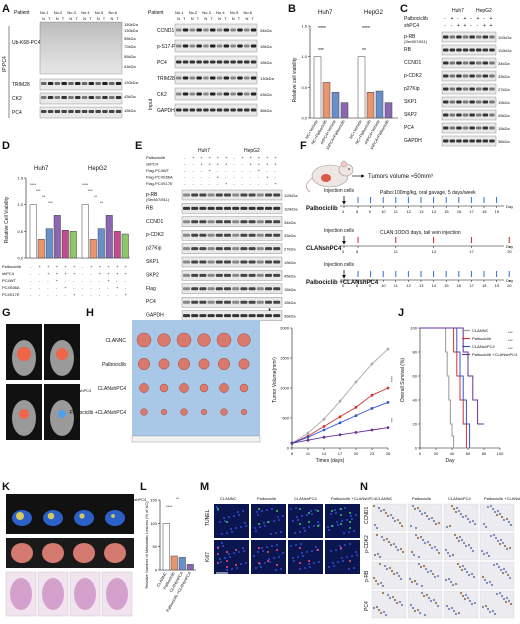 The width and height of the screenshot is (520, 624). I want to click on c-kda: 110kDa, so click(505, 37).